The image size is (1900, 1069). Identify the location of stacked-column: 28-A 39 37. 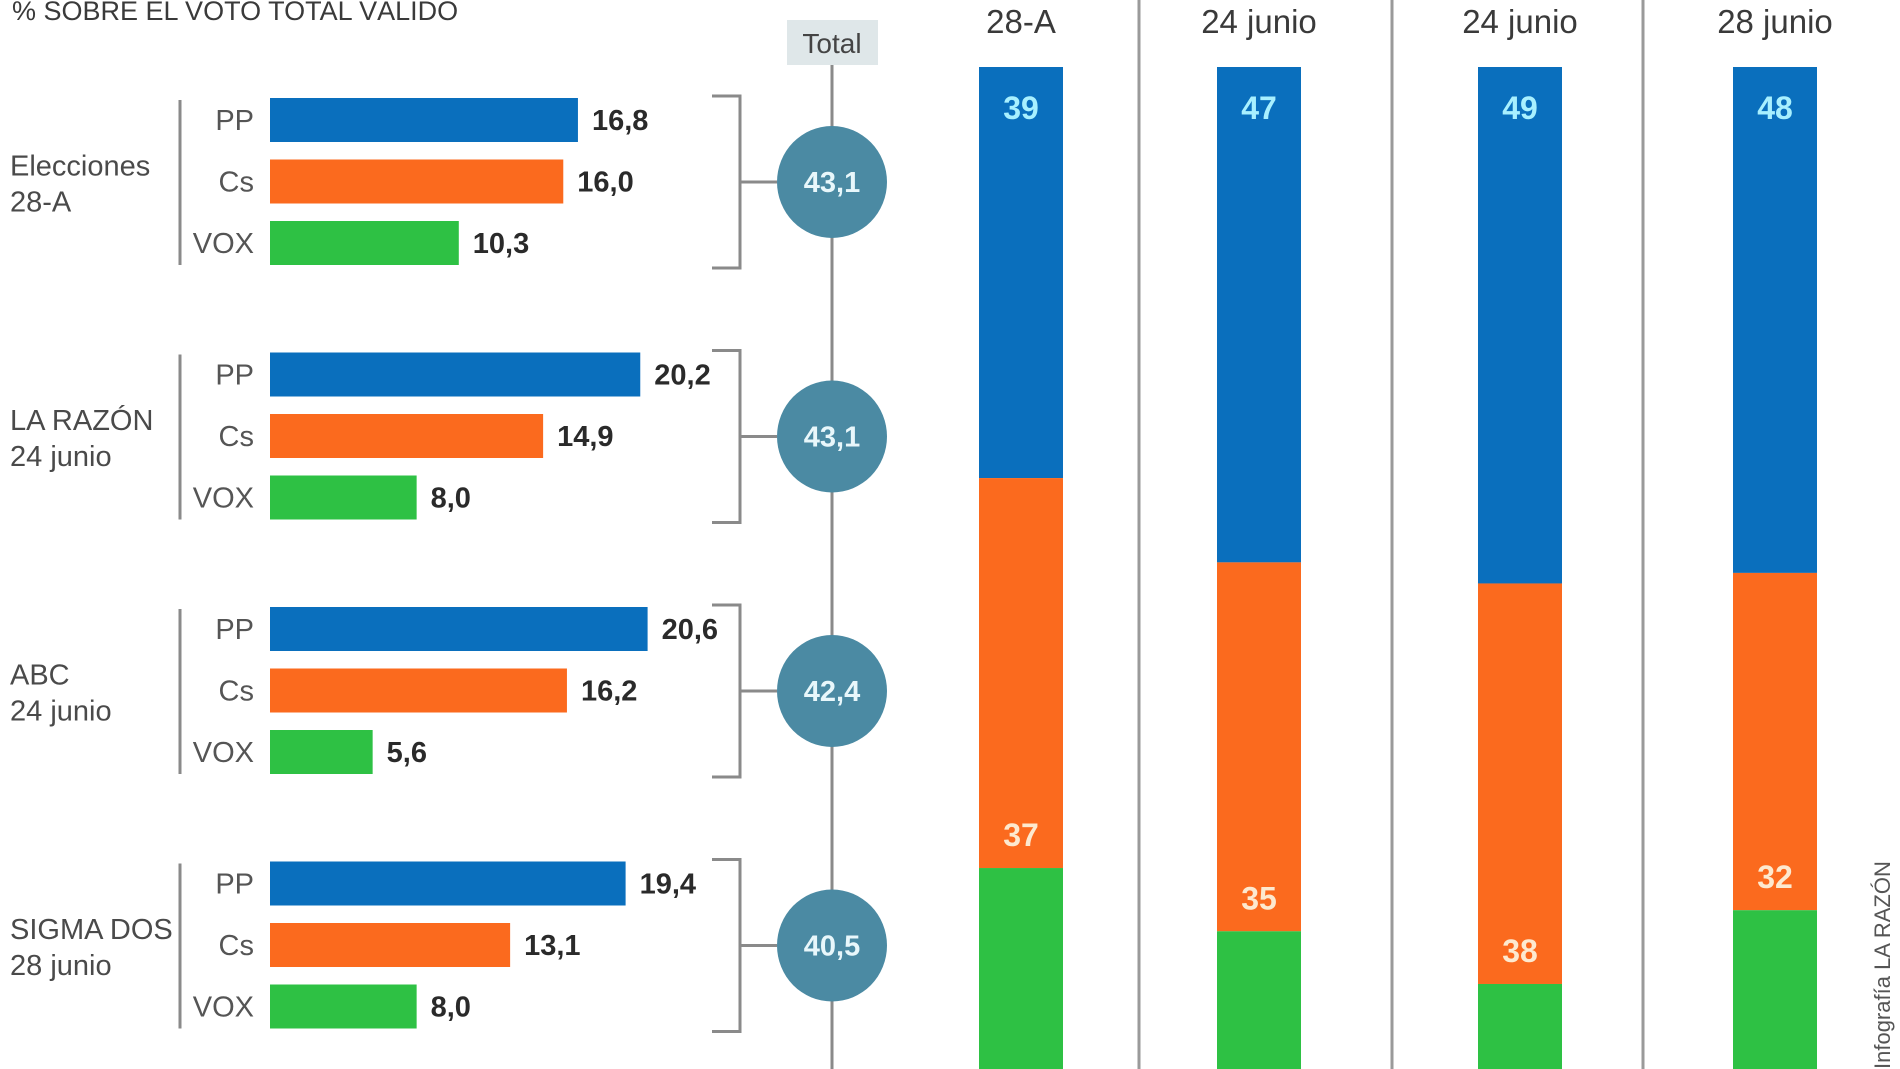
(1021, 536).